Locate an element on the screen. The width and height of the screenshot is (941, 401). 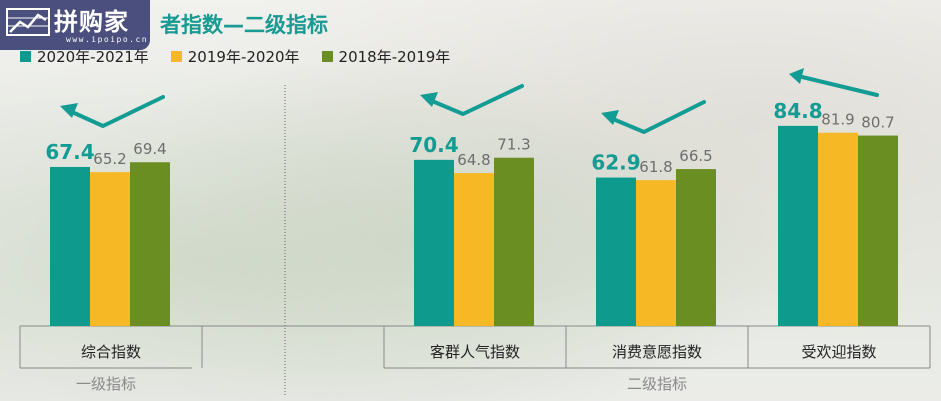
page-title: 者指数—二级指标 is located at coordinates (244, 25).